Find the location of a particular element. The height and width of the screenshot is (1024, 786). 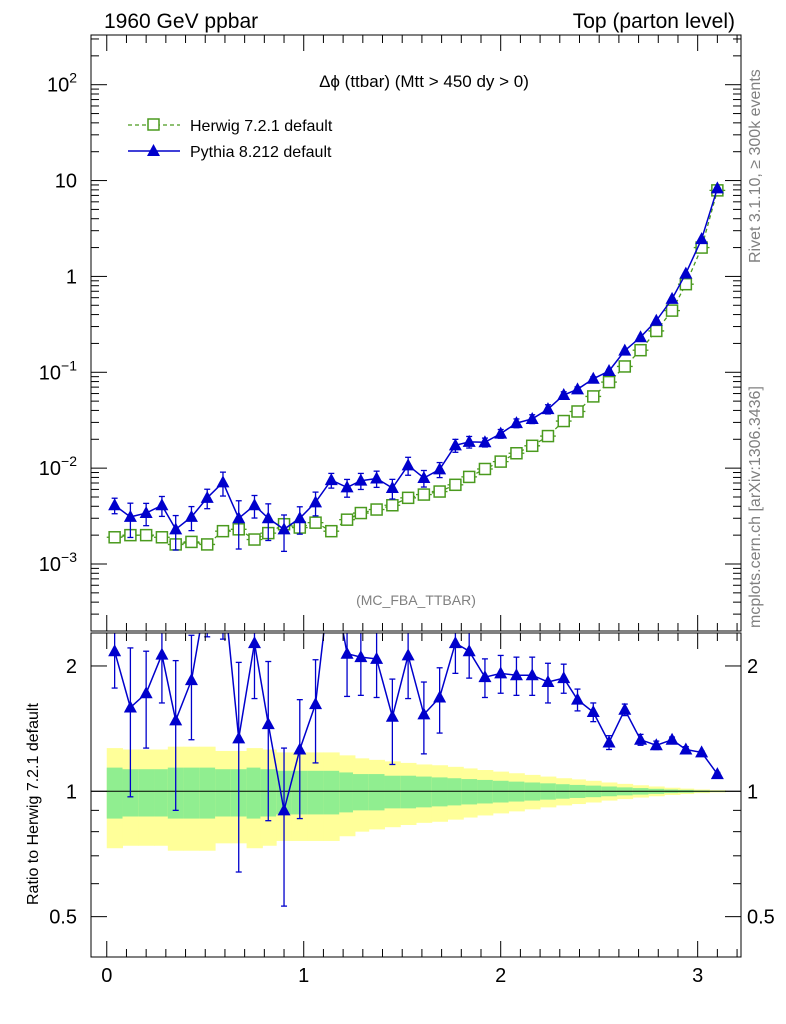

legend-item-pythia: Pythia 8.212 default is located at coordinates (230, 152).